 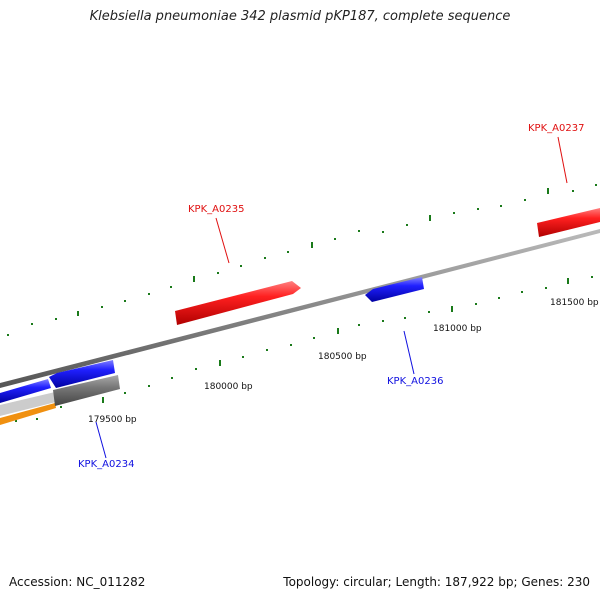 What do you see at coordinates (86, 390) in the screenshot?
I see `gray-feature` at bounding box center [86, 390].